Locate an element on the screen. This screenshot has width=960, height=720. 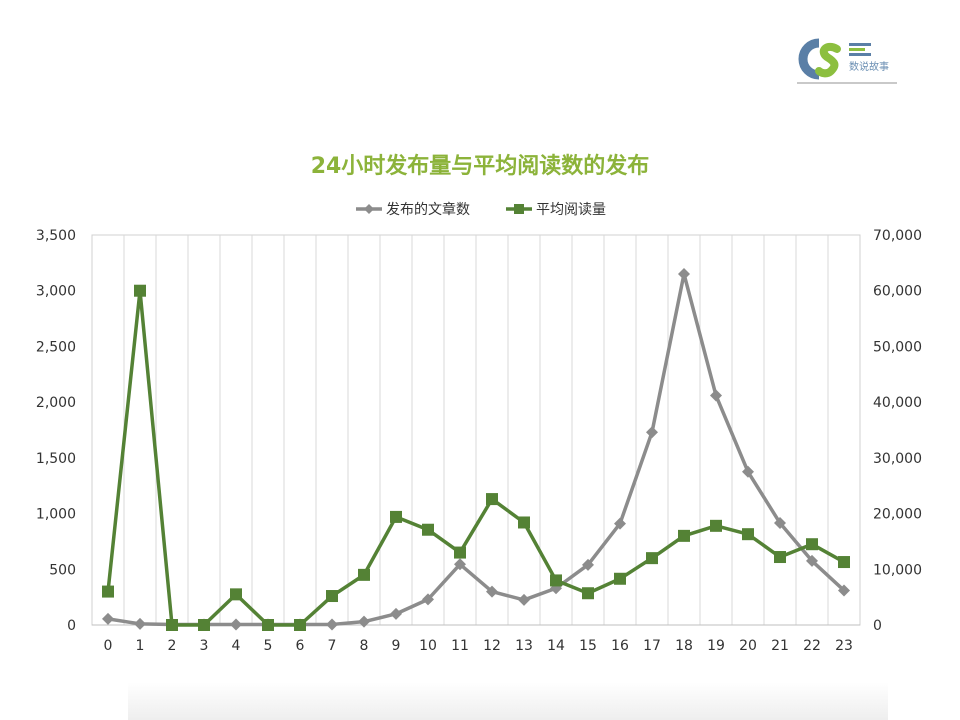
y-right-tick-label: 10,000 is located at coordinates (897, 570).